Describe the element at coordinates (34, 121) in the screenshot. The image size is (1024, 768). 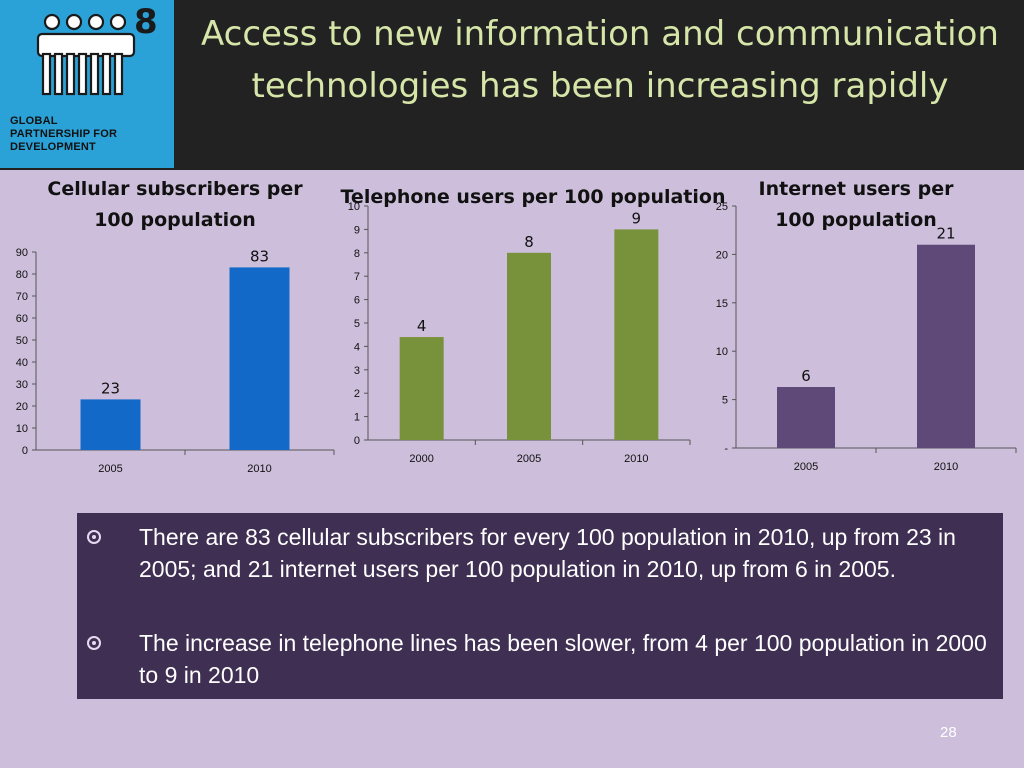
I see `logo-line: GLOBAL` at that location.